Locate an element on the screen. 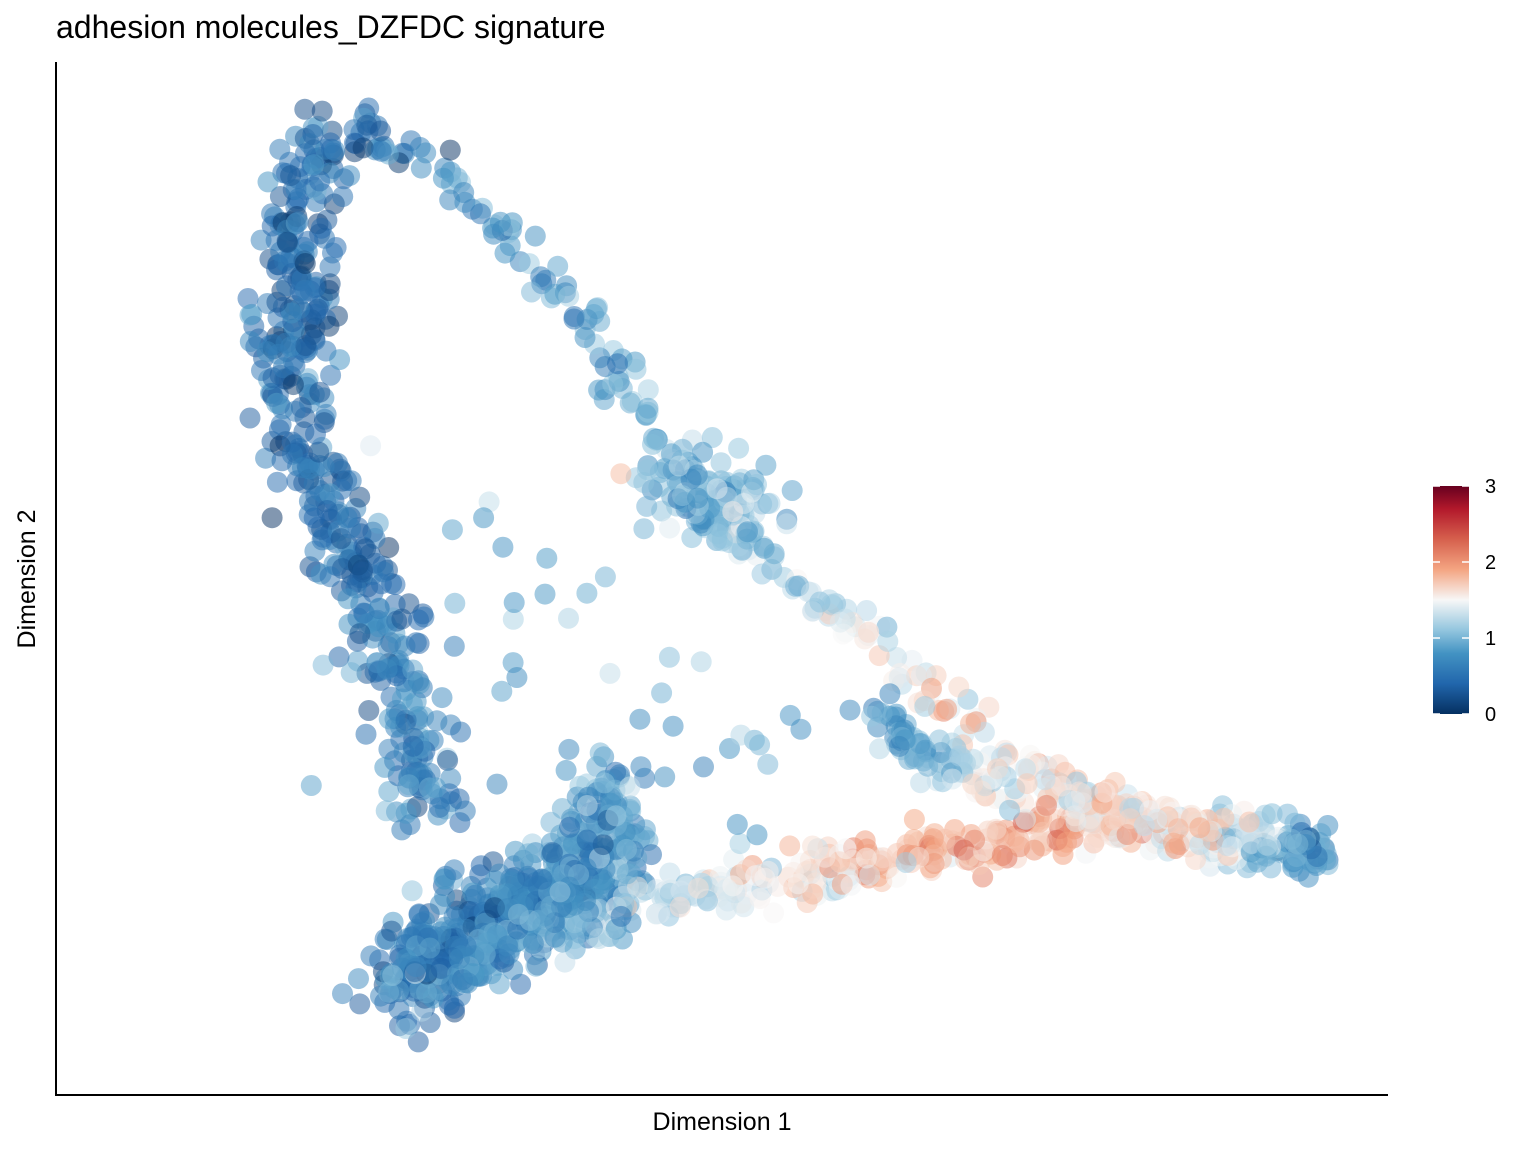 This screenshot has height=1152, width=1536. colorbar-tick-label: 0 is located at coordinates (1490, 715).